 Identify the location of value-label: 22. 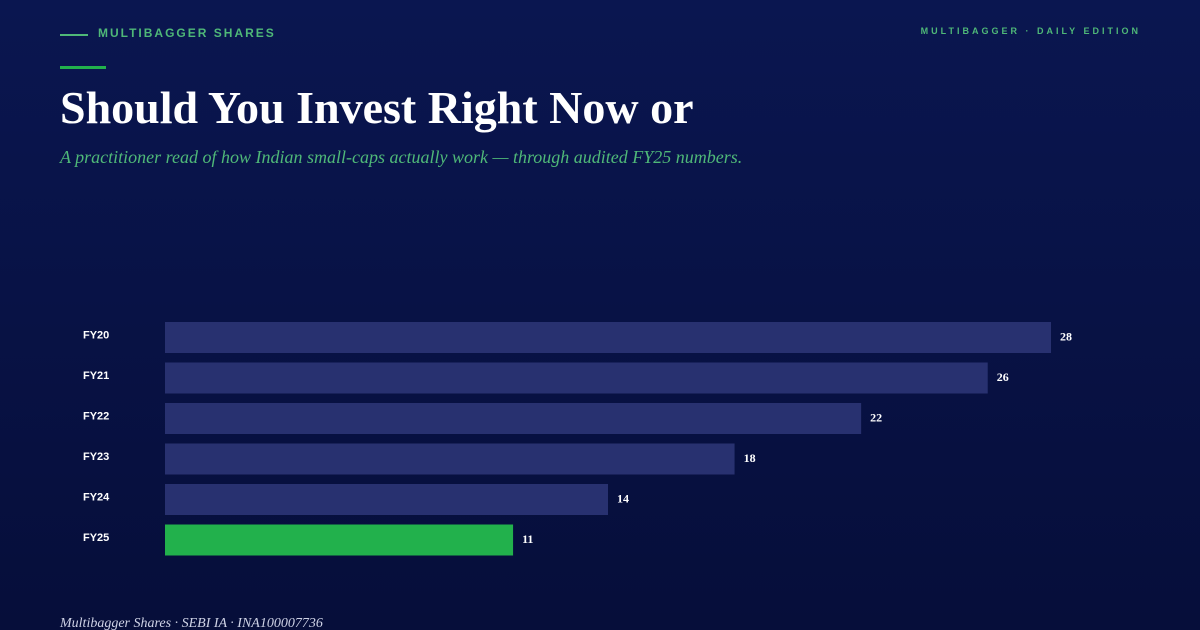
(876, 417).